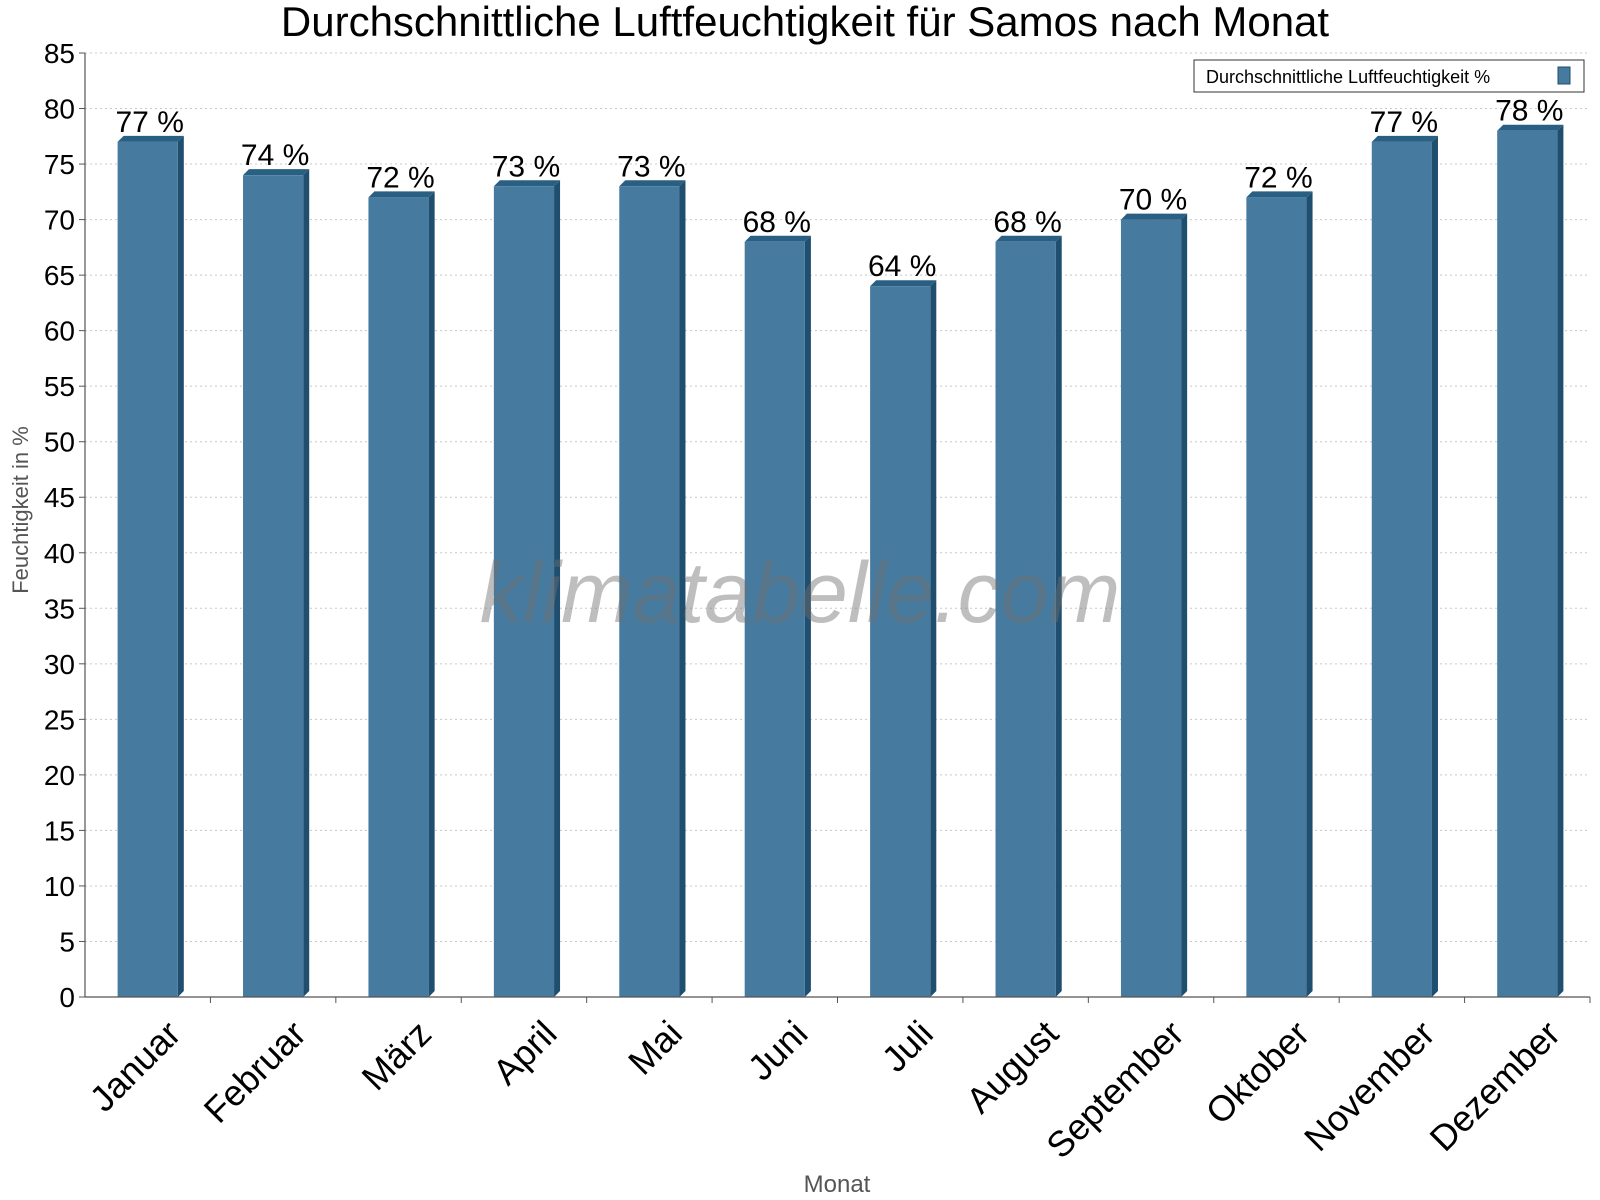 The height and width of the screenshot is (1200, 1600). I want to click on legend-label: Durchschnittliche Luftfeuchtigkeit %, so click(1348, 77).